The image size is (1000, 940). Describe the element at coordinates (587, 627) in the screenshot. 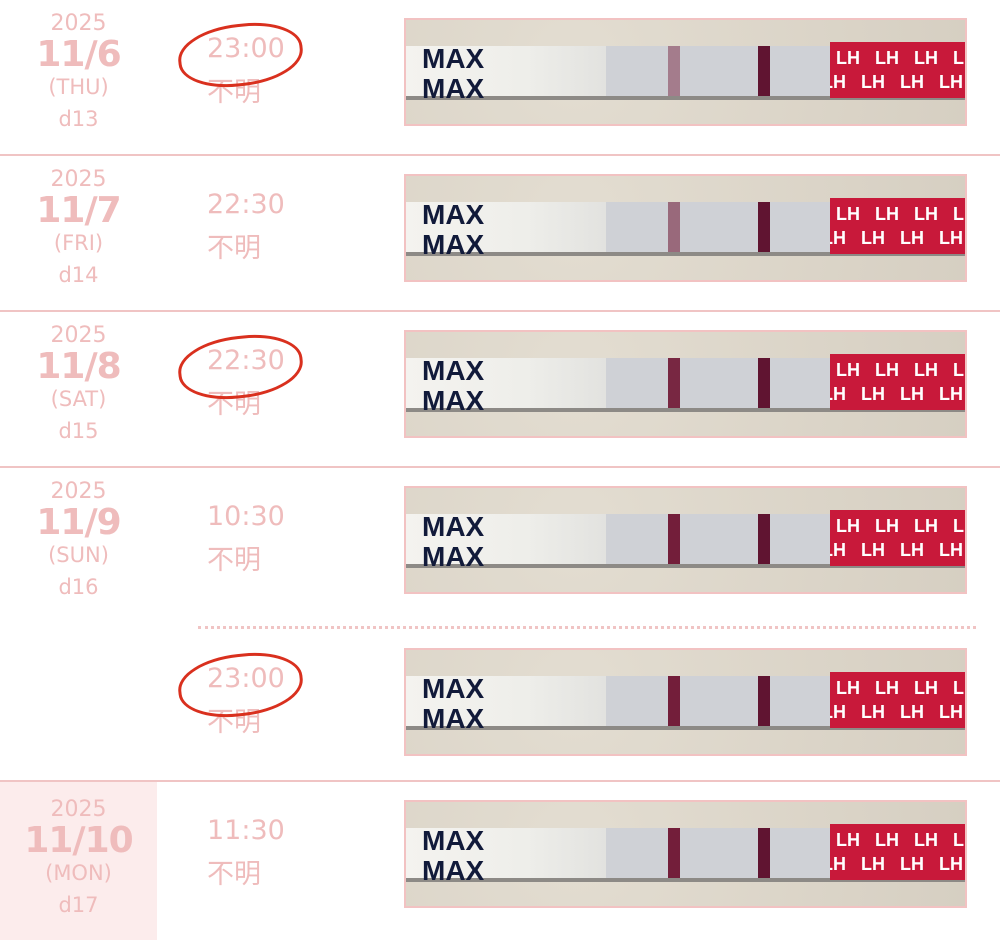

I see `entry-divider` at that location.